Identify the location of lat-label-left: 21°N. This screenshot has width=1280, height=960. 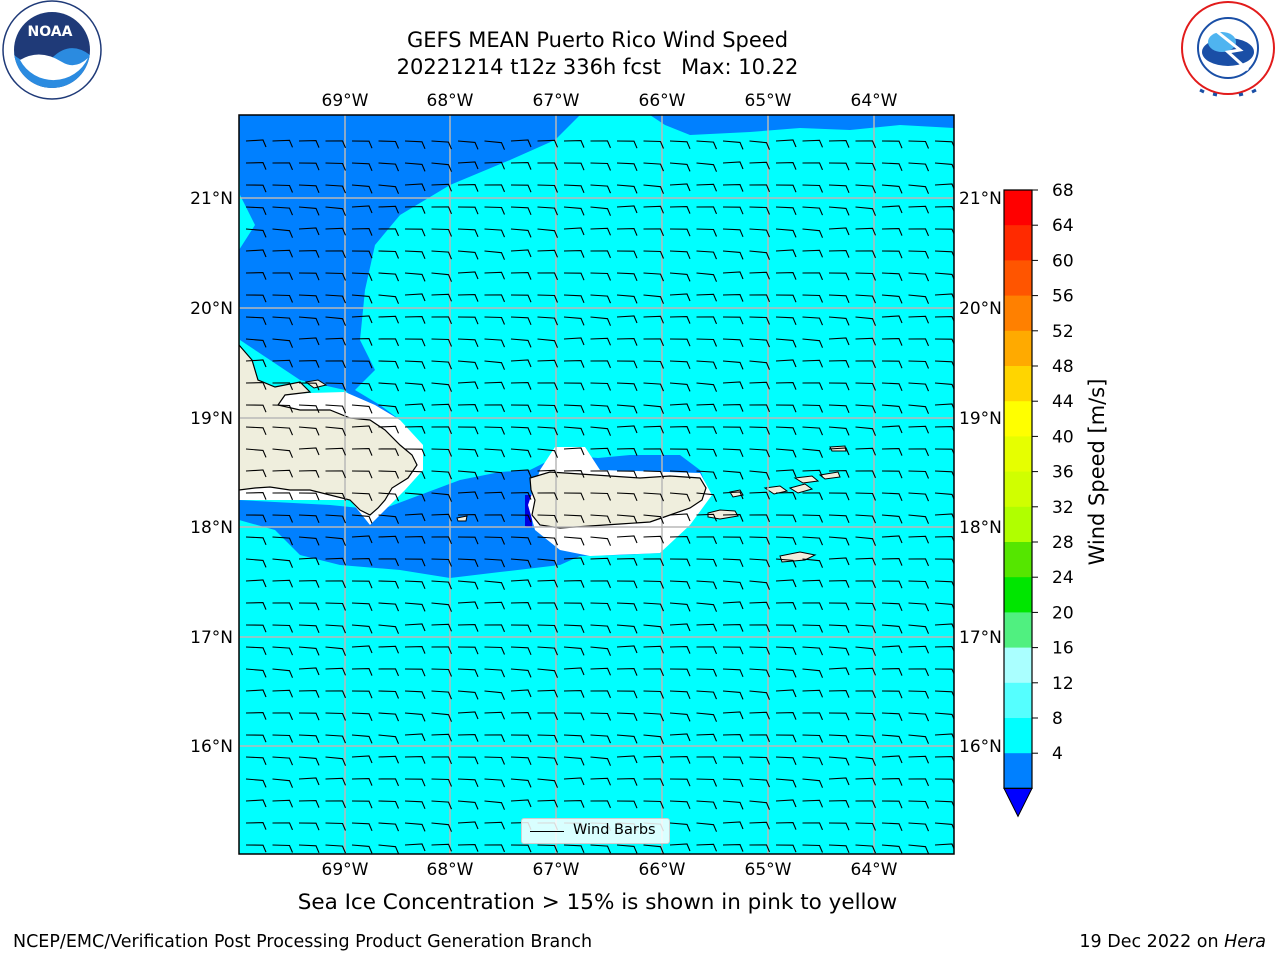
(211, 199).